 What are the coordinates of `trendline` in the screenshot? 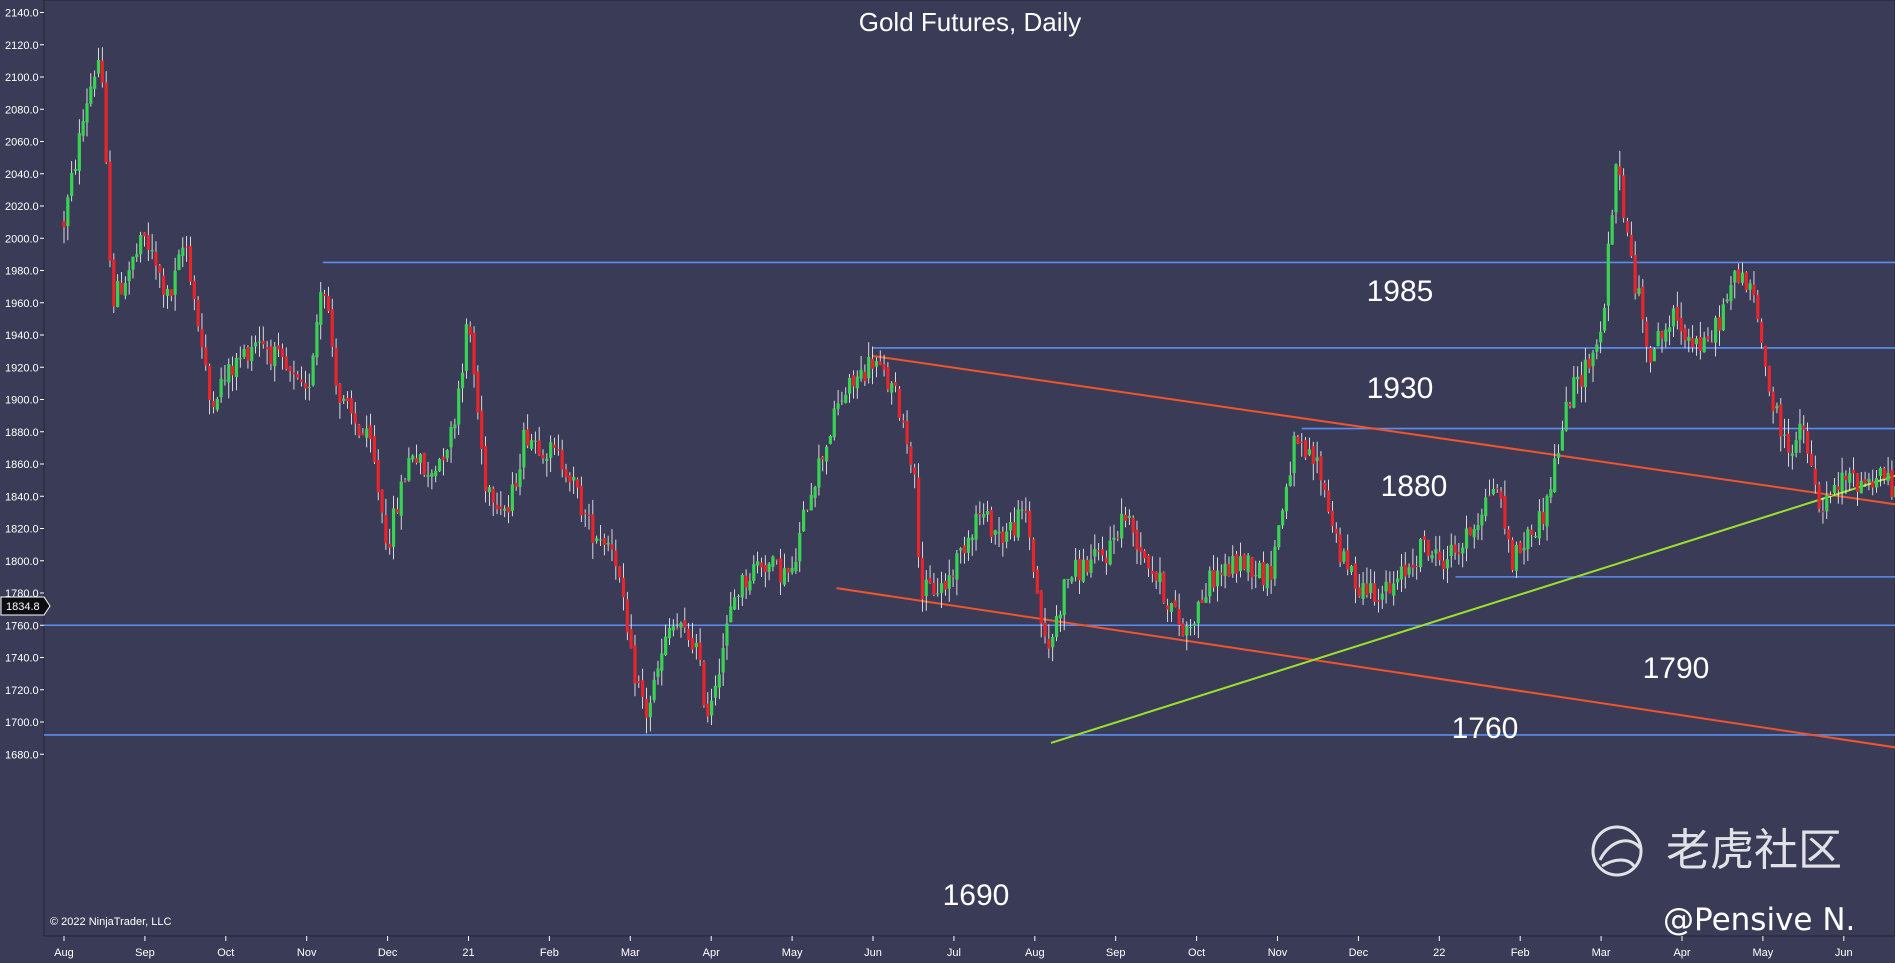 It's located at (1365, 668).